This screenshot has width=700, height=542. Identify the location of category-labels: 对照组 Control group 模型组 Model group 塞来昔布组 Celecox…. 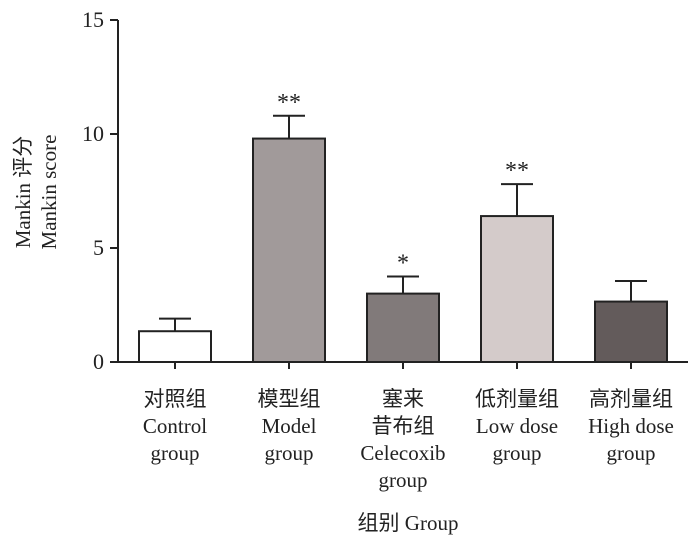
(408, 439).